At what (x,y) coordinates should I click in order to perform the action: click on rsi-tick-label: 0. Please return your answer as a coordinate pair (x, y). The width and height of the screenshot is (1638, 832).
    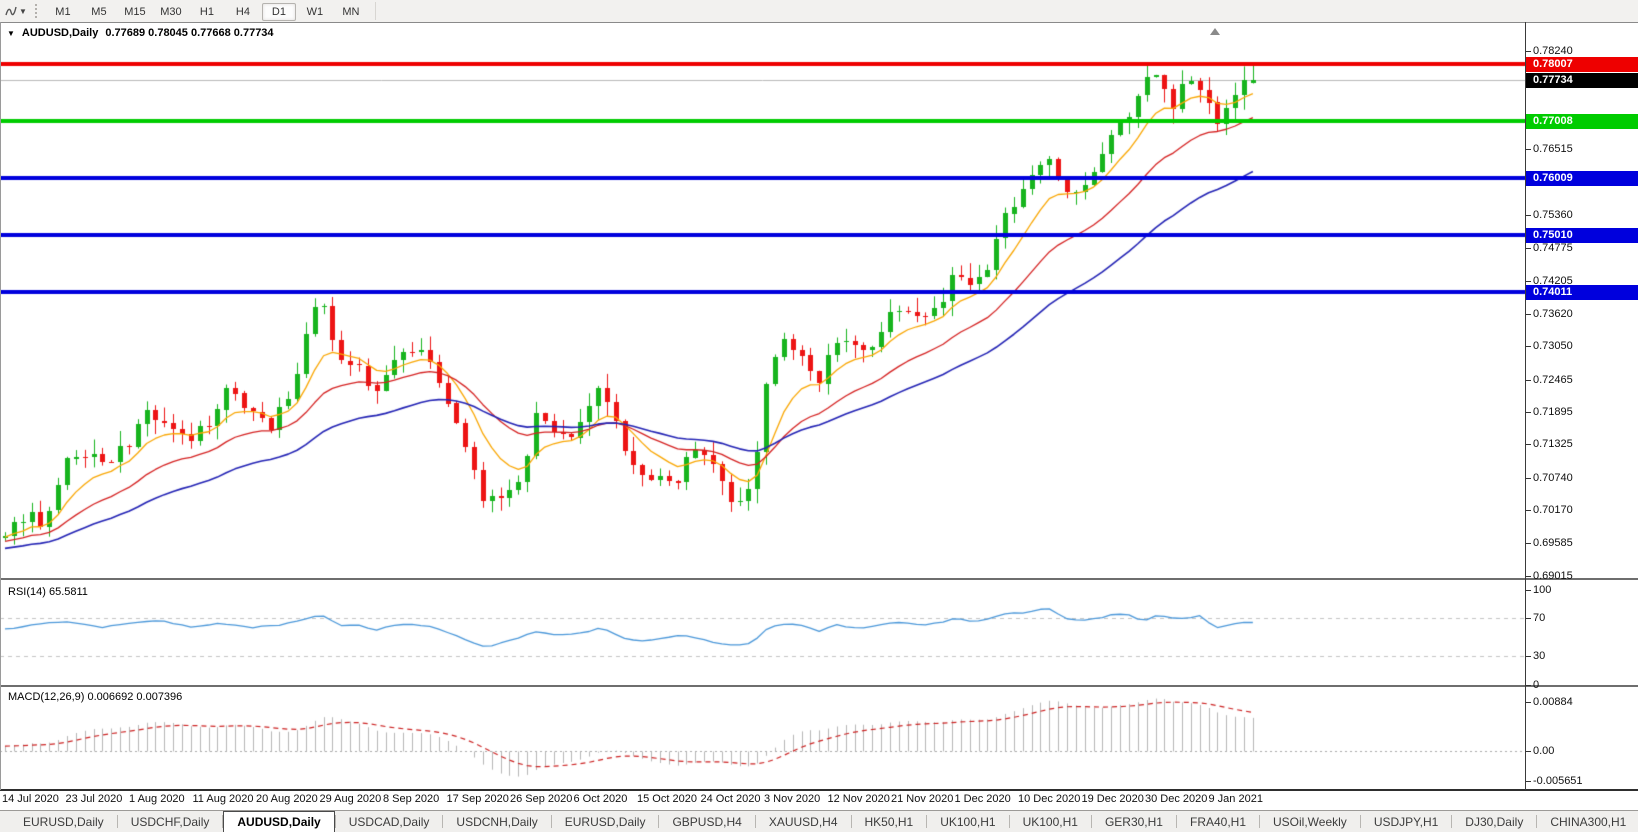
    Looking at the image, I should click on (1536, 685).